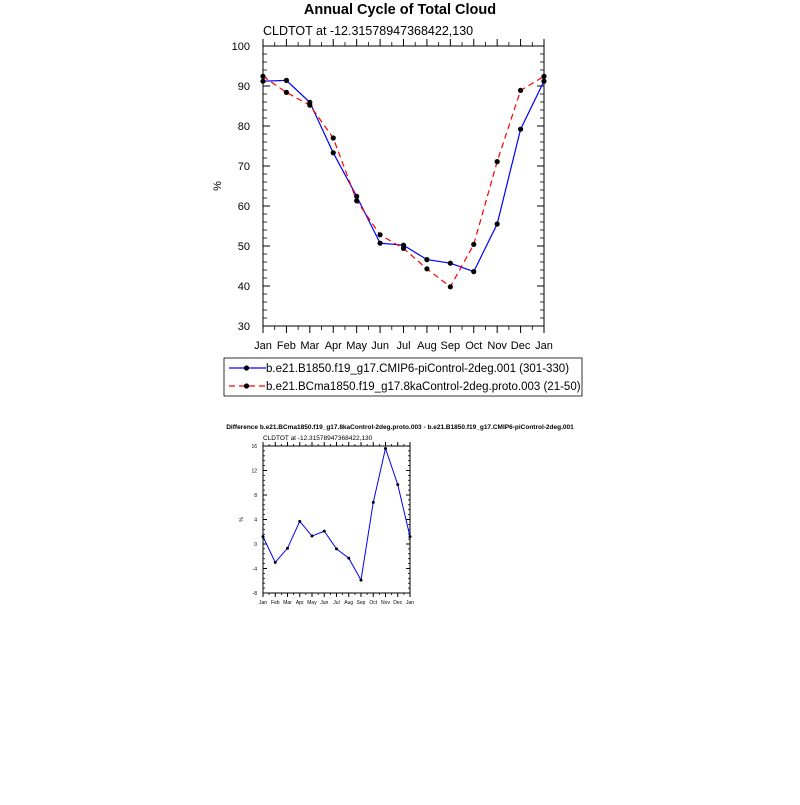  Describe the element at coordinates (244, 287) in the screenshot. I see `y-tick-label: 40` at that location.